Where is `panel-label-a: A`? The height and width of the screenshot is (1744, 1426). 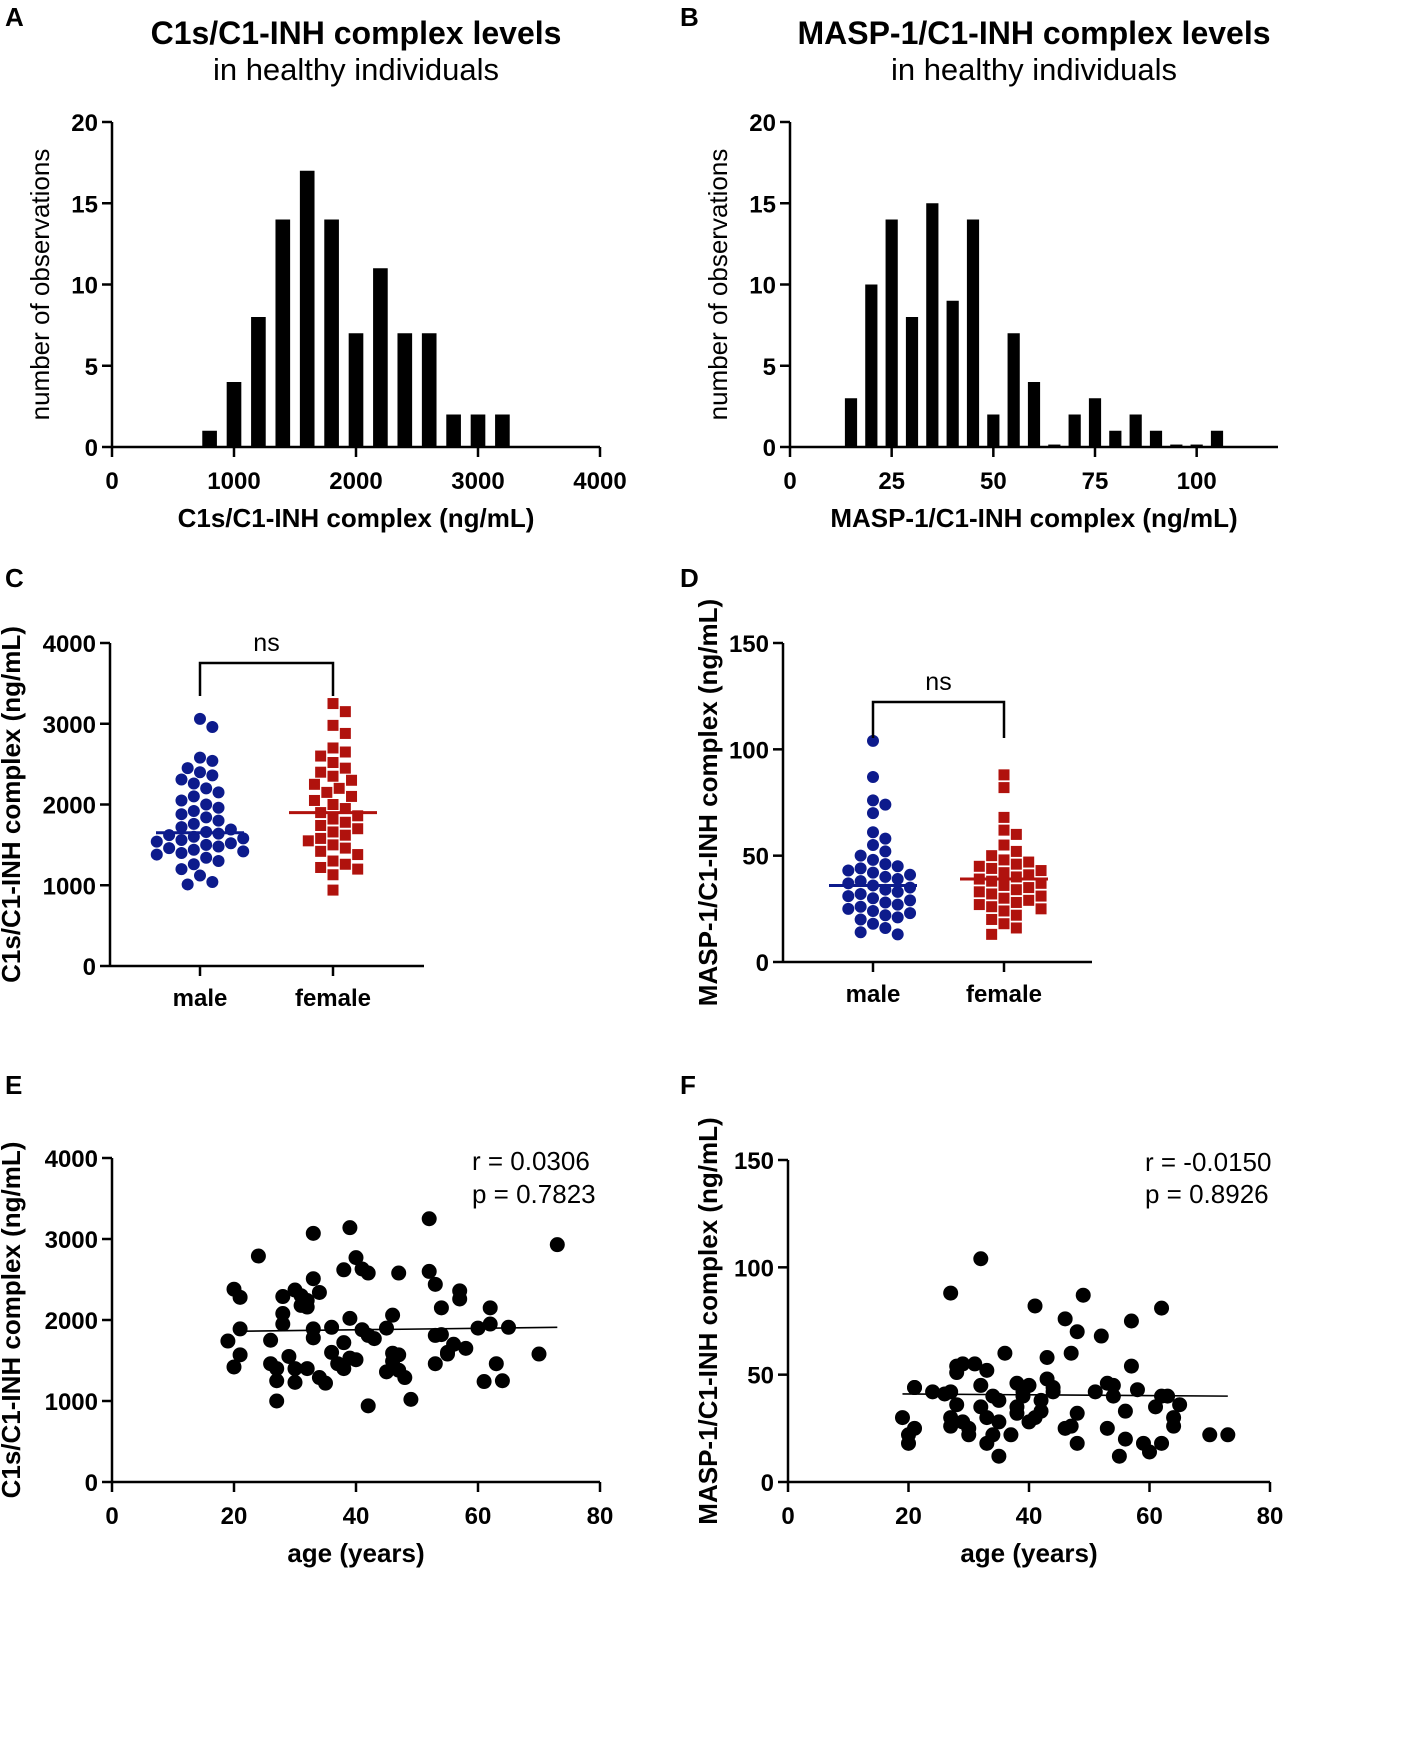
panel-label-a: A is located at coordinates (14, 17).